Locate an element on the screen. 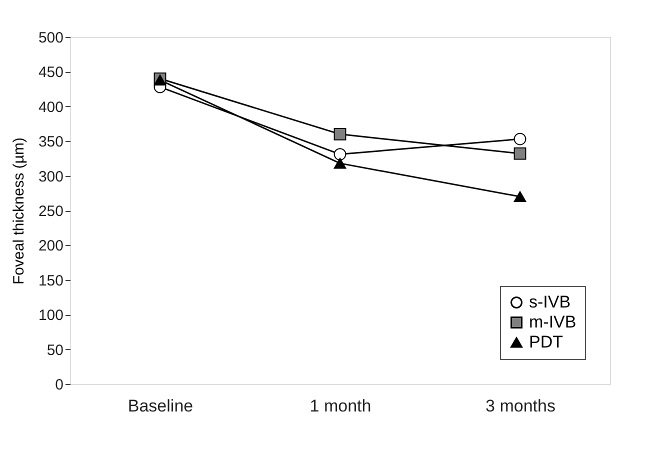 The width and height of the screenshot is (661, 457). y-tick-label: 250 is located at coordinates (51, 211).